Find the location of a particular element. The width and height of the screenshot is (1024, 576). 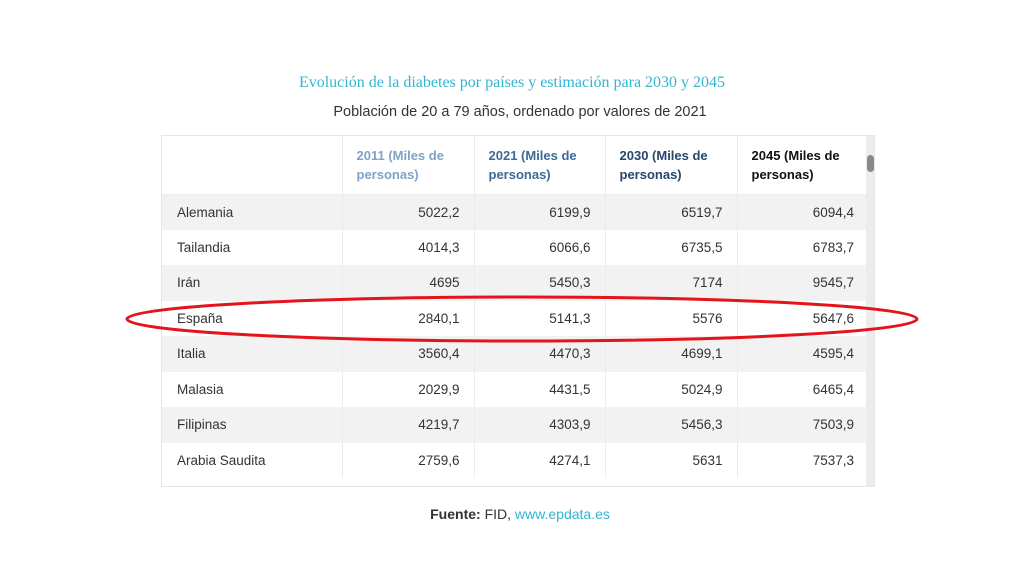

source-text: FID, is located at coordinates (498, 514).